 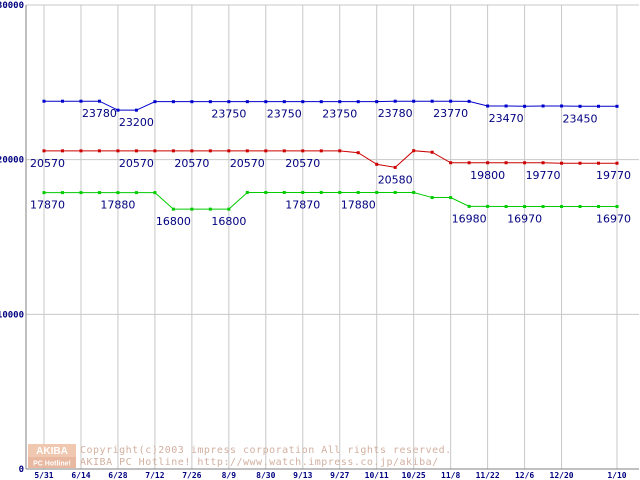 What do you see at coordinates (339, 114) in the screenshot?
I see `data-label: 23750` at bounding box center [339, 114].